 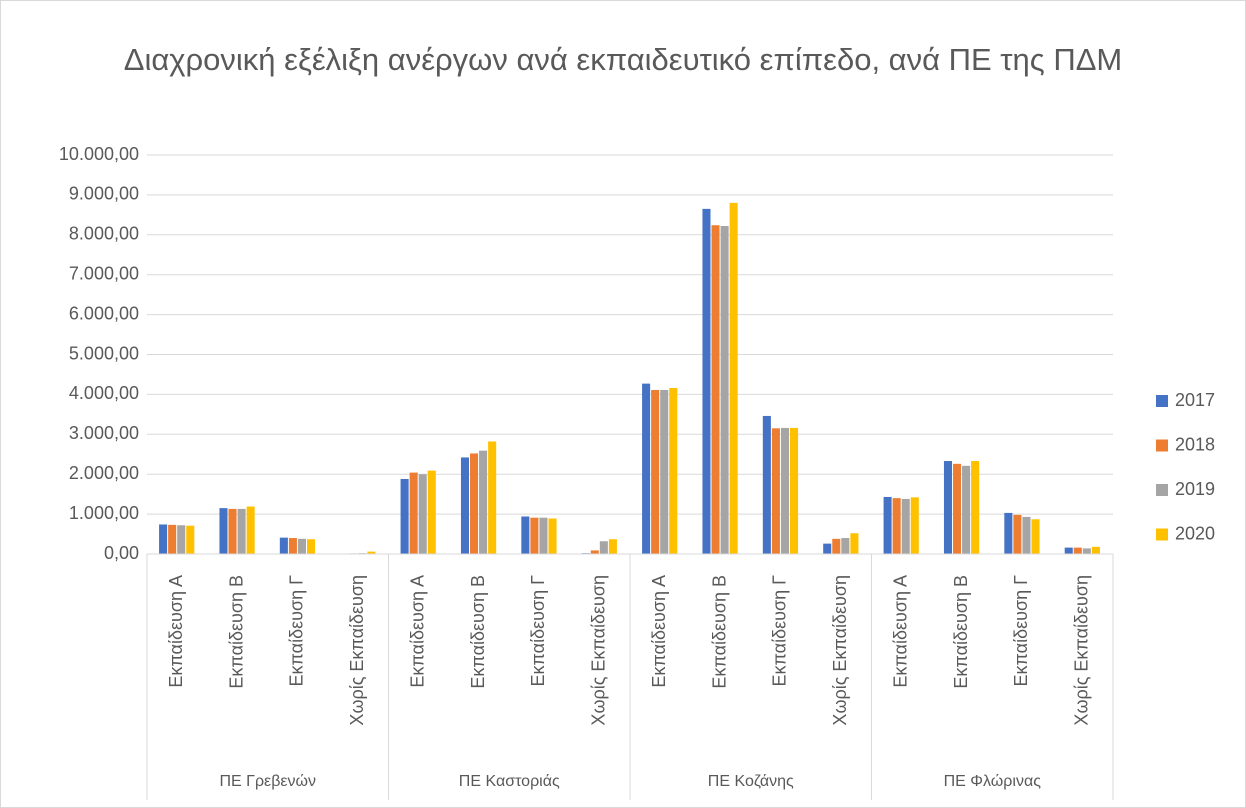 I want to click on y-tick-label: 7.000,00, so click(x=104, y=273).